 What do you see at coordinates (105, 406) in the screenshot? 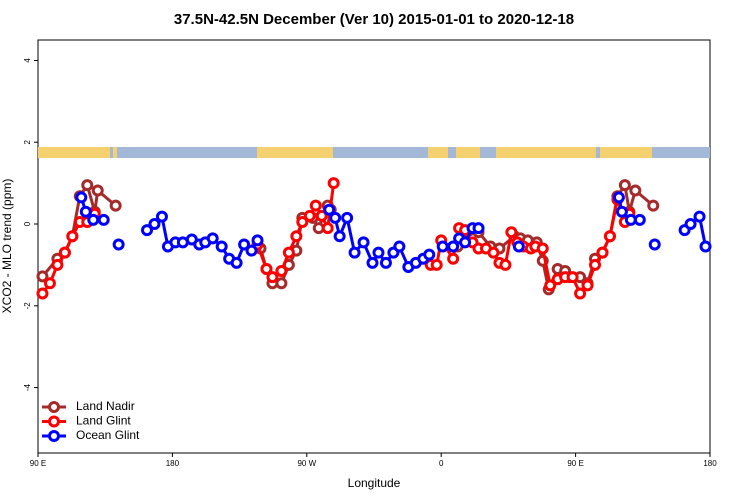
I see `legend-label: Land Nadir` at bounding box center [105, 406].